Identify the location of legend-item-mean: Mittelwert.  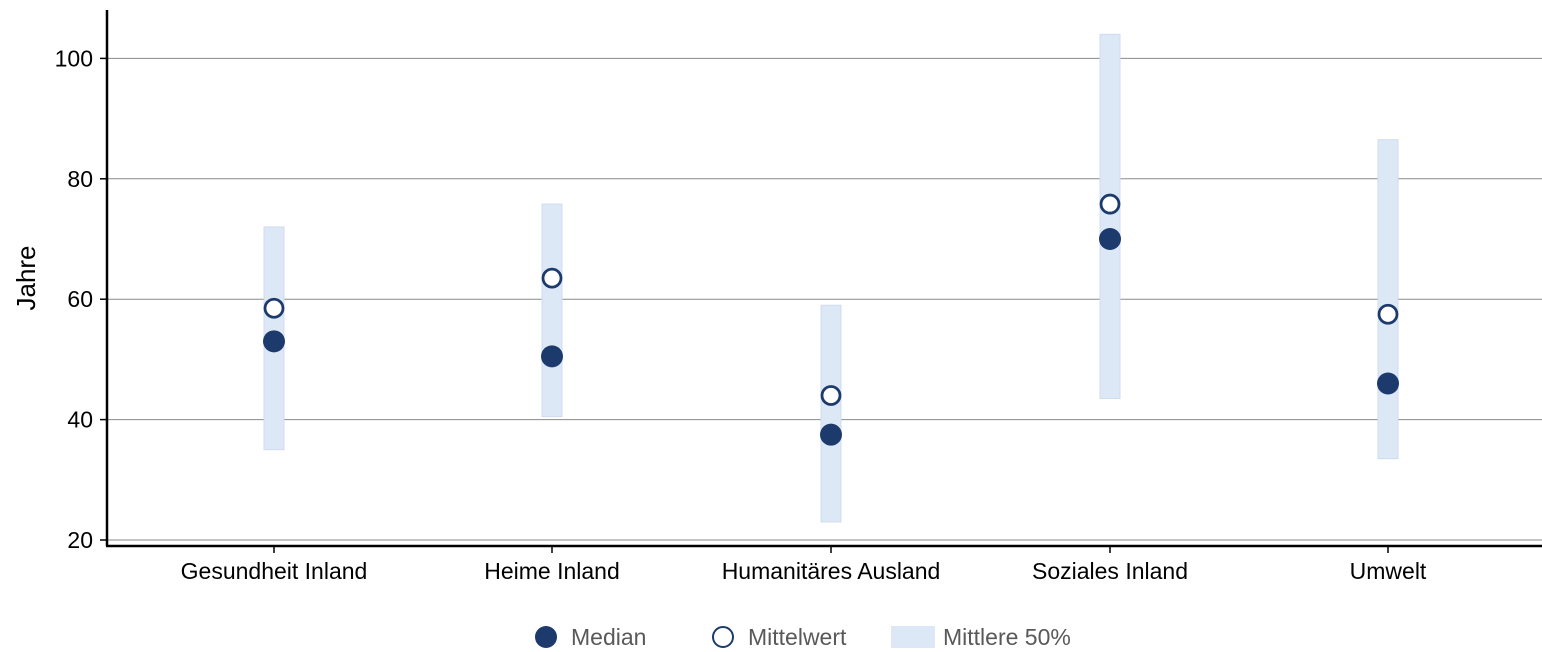
(779, 637).